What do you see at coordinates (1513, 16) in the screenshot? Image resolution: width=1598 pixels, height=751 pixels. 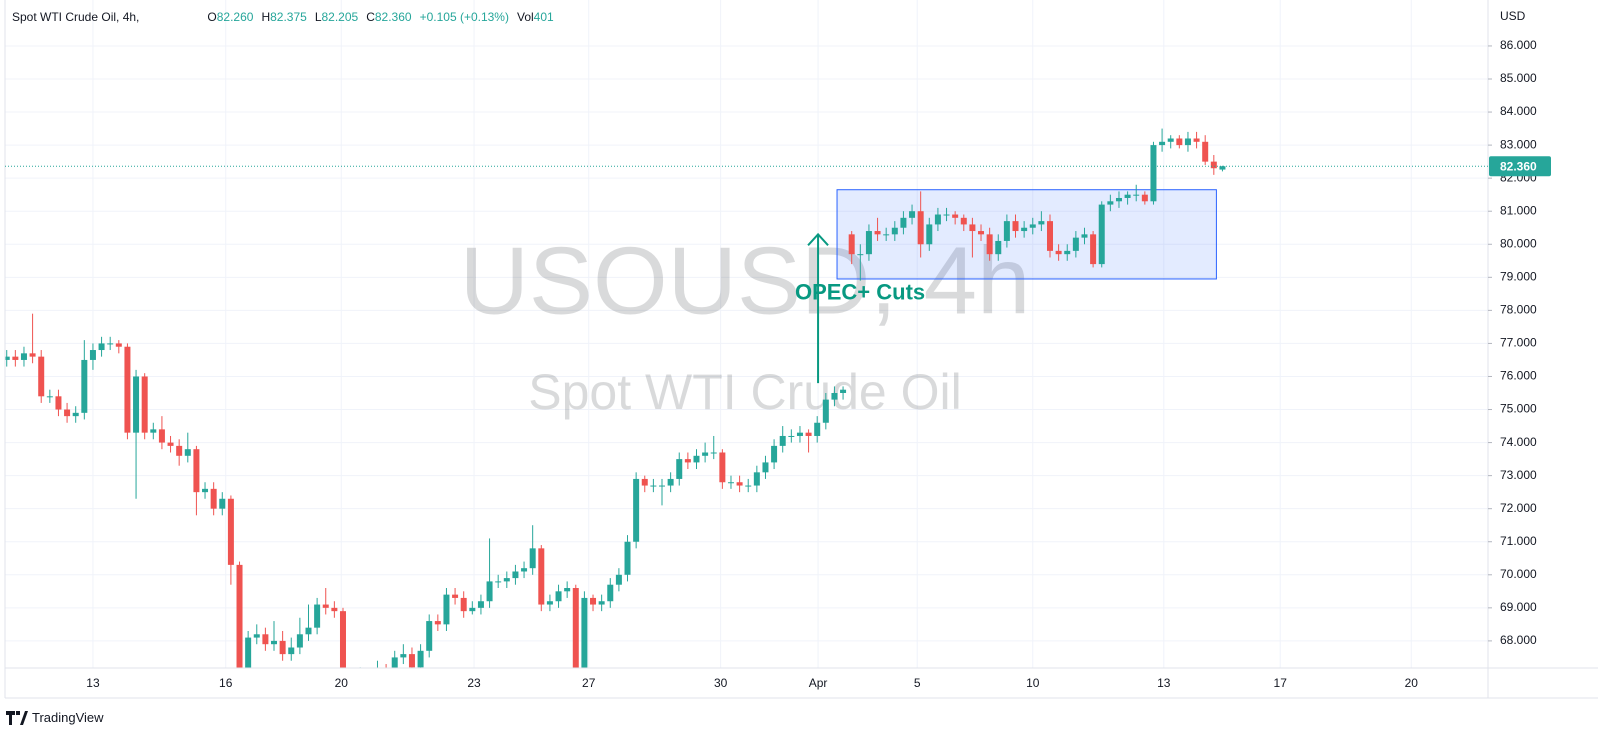 I see `currency-label: USD` at bounding box center [1513, 16].